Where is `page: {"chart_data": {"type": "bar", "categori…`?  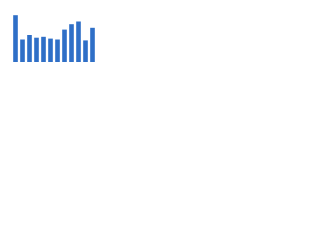 page: {"chart_data": {"type": "bar", "categori… is located at coordinates (50, 35).